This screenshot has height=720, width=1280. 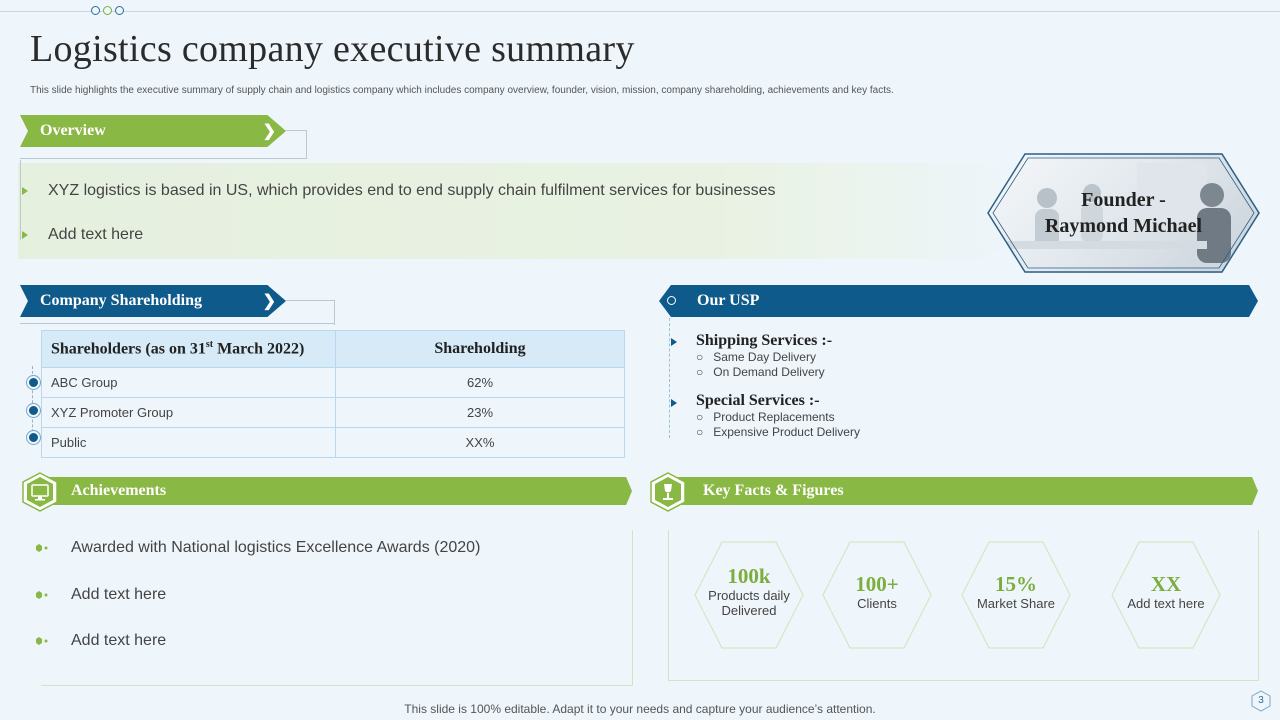 What do you see at coordinates (958, 301) in the screenshot?
I see `usp-banner: Our USP` at bounding box center [958, 301].